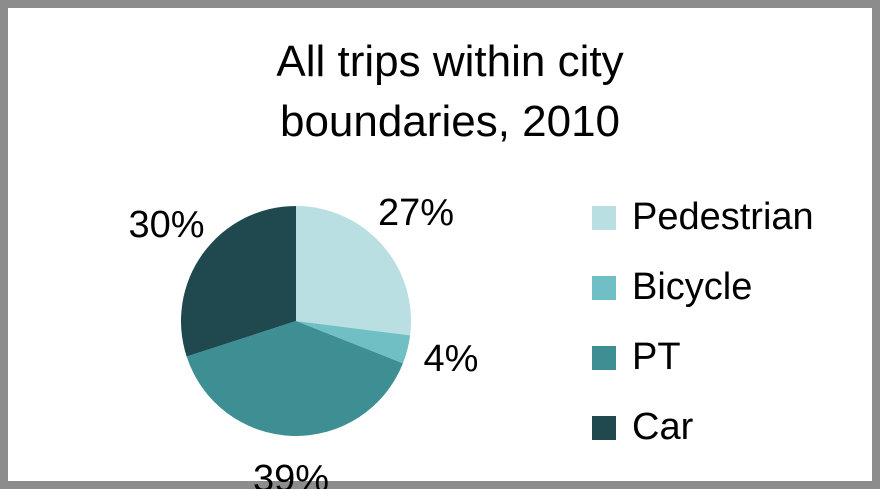 Image resolution: width=880 pixels, height=489 pixels. I want to click on data-label: 39%, so click(291, 473).